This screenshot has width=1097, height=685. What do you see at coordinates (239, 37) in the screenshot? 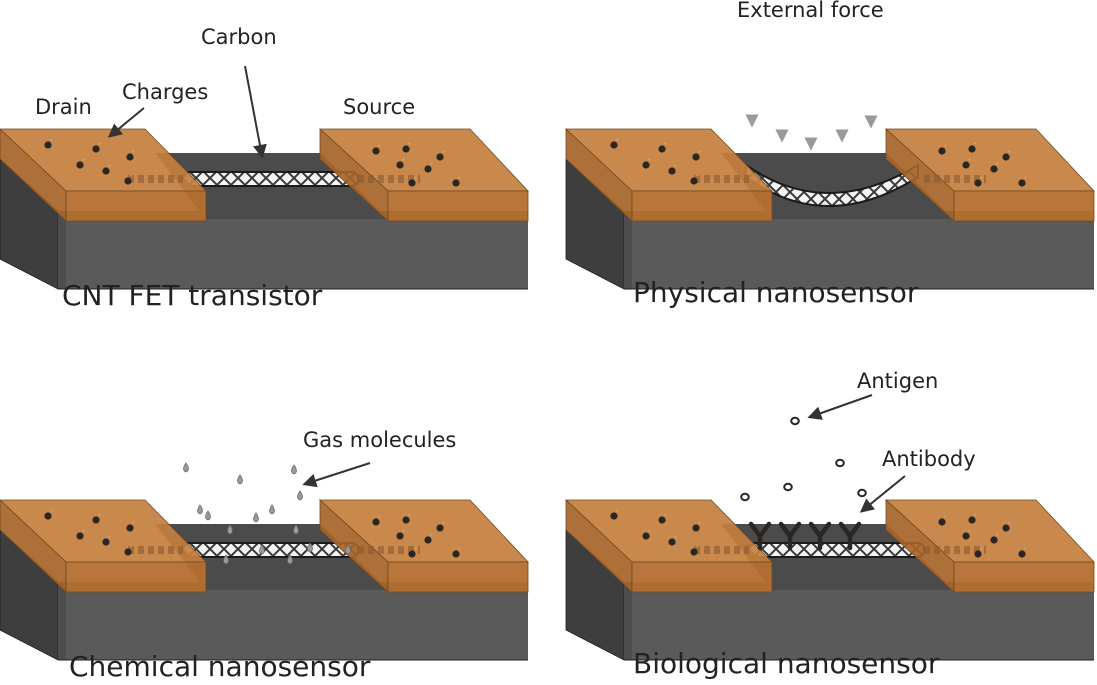
I see `carbon-label: Carbon` at bounding box center [239, 37].